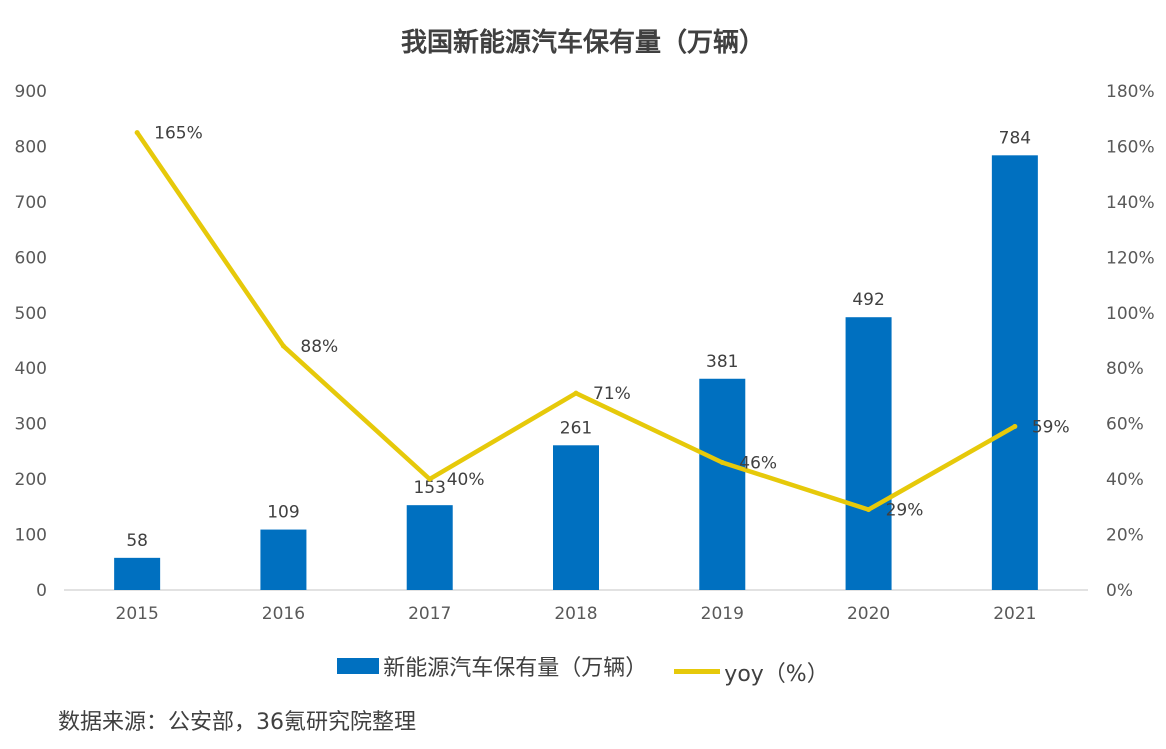 This screenshot has height=749, width=1166. What do you see at coordinates (576, 428) in the screenshot?
I see `bar-data-label: 261` at bounding box center [576, 428].